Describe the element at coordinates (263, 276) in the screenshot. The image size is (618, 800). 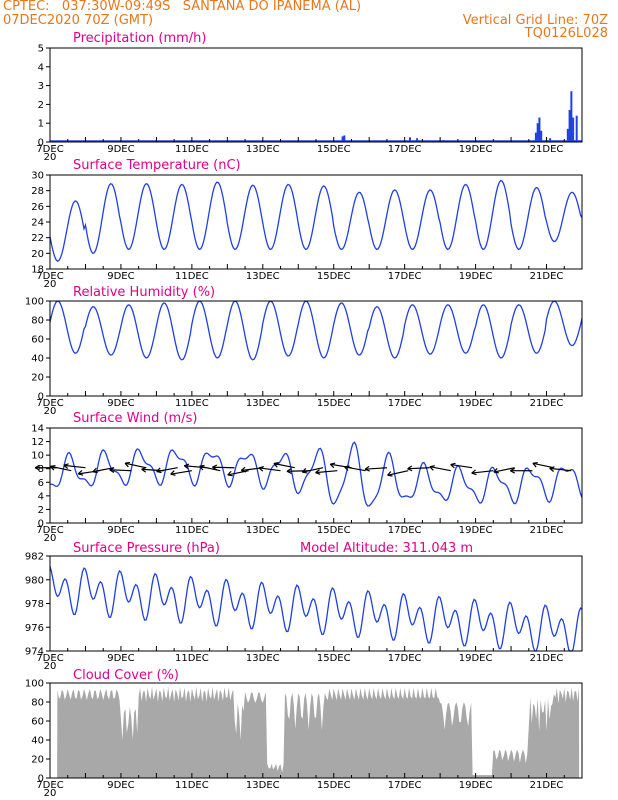
I see `temp-xtick-label: 13DEC` at that location.